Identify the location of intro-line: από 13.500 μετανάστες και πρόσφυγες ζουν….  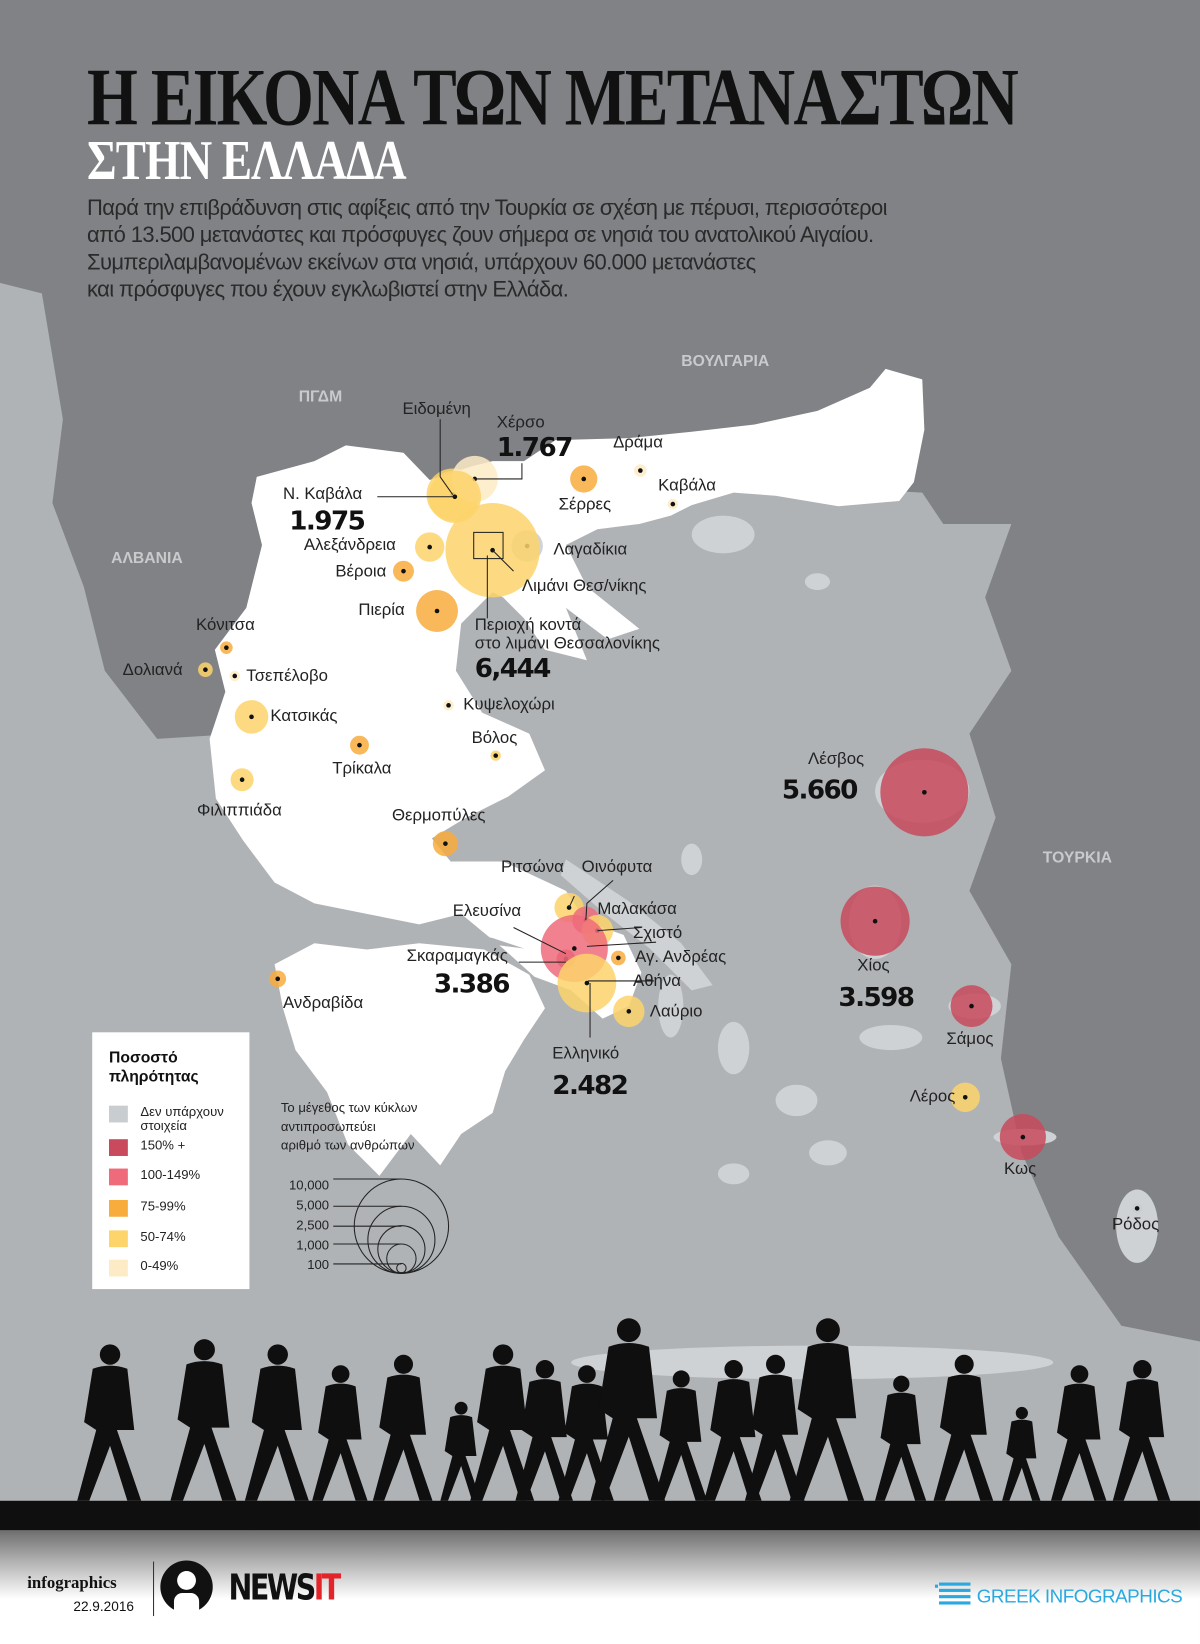
(480, 235).